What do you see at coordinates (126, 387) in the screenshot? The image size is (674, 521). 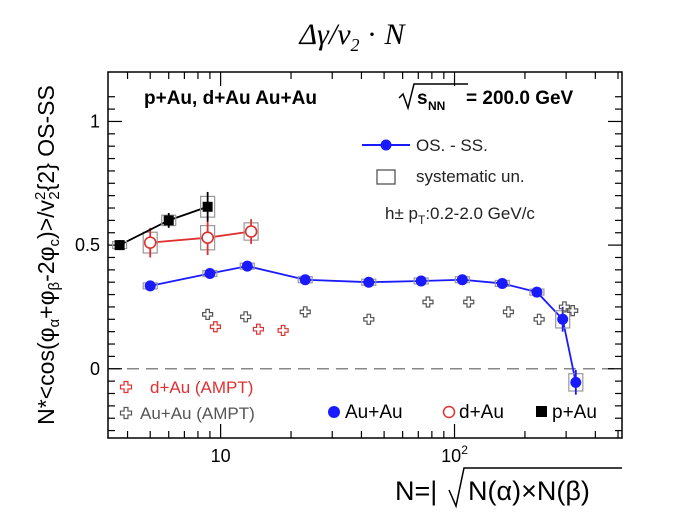 I see `legend-dau-ampt-marker` at bounding box center [126, 387].